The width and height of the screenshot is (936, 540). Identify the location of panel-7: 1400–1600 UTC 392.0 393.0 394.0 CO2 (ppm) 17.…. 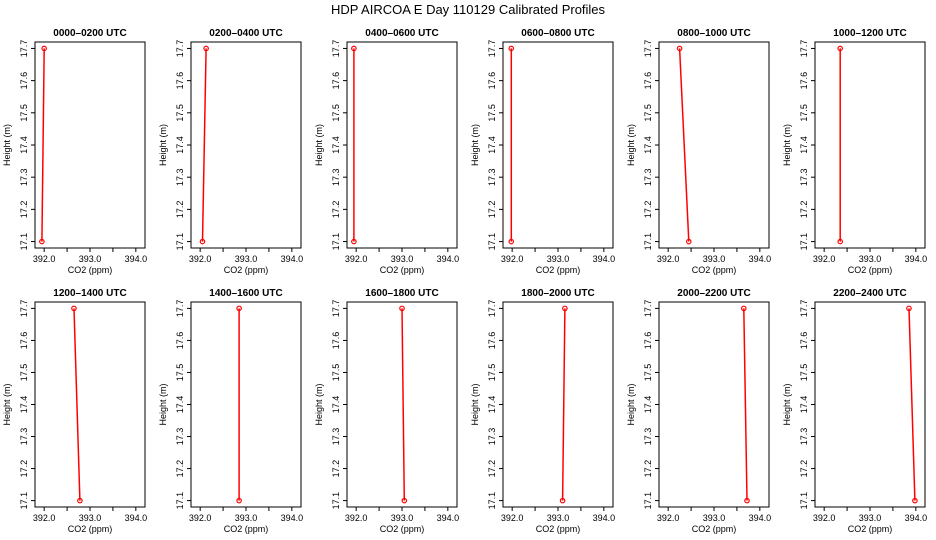
(230, 411).